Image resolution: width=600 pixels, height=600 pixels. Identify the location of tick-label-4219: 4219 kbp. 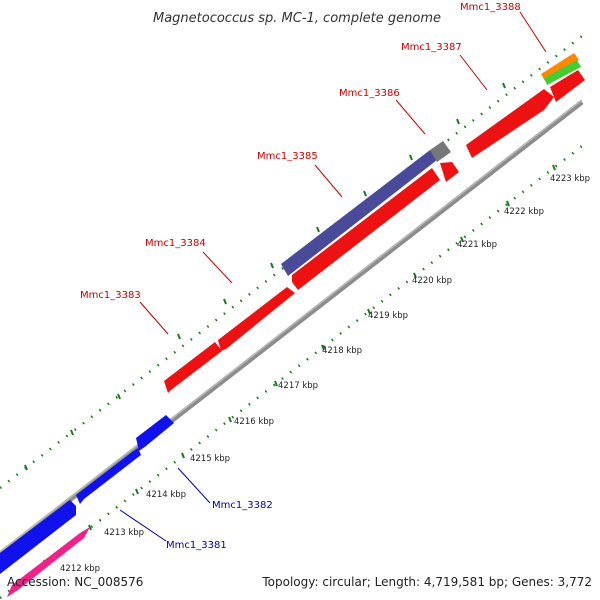
(388, 316).